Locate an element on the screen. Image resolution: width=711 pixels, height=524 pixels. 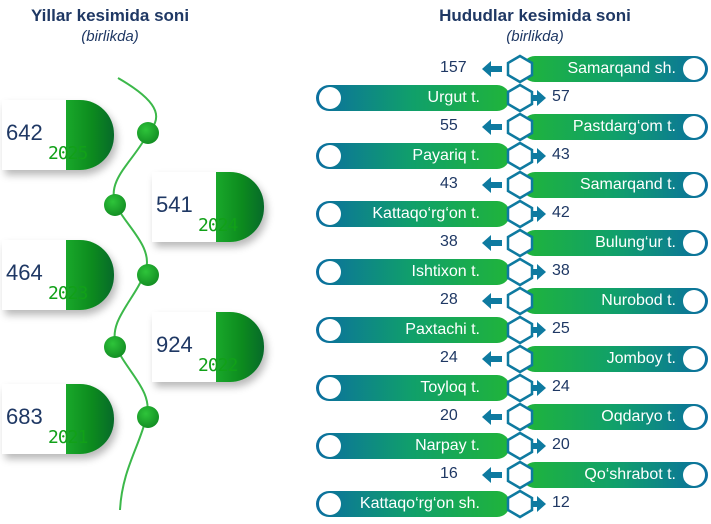
year-card: 464 2023 is located at coordinates (58, 275).